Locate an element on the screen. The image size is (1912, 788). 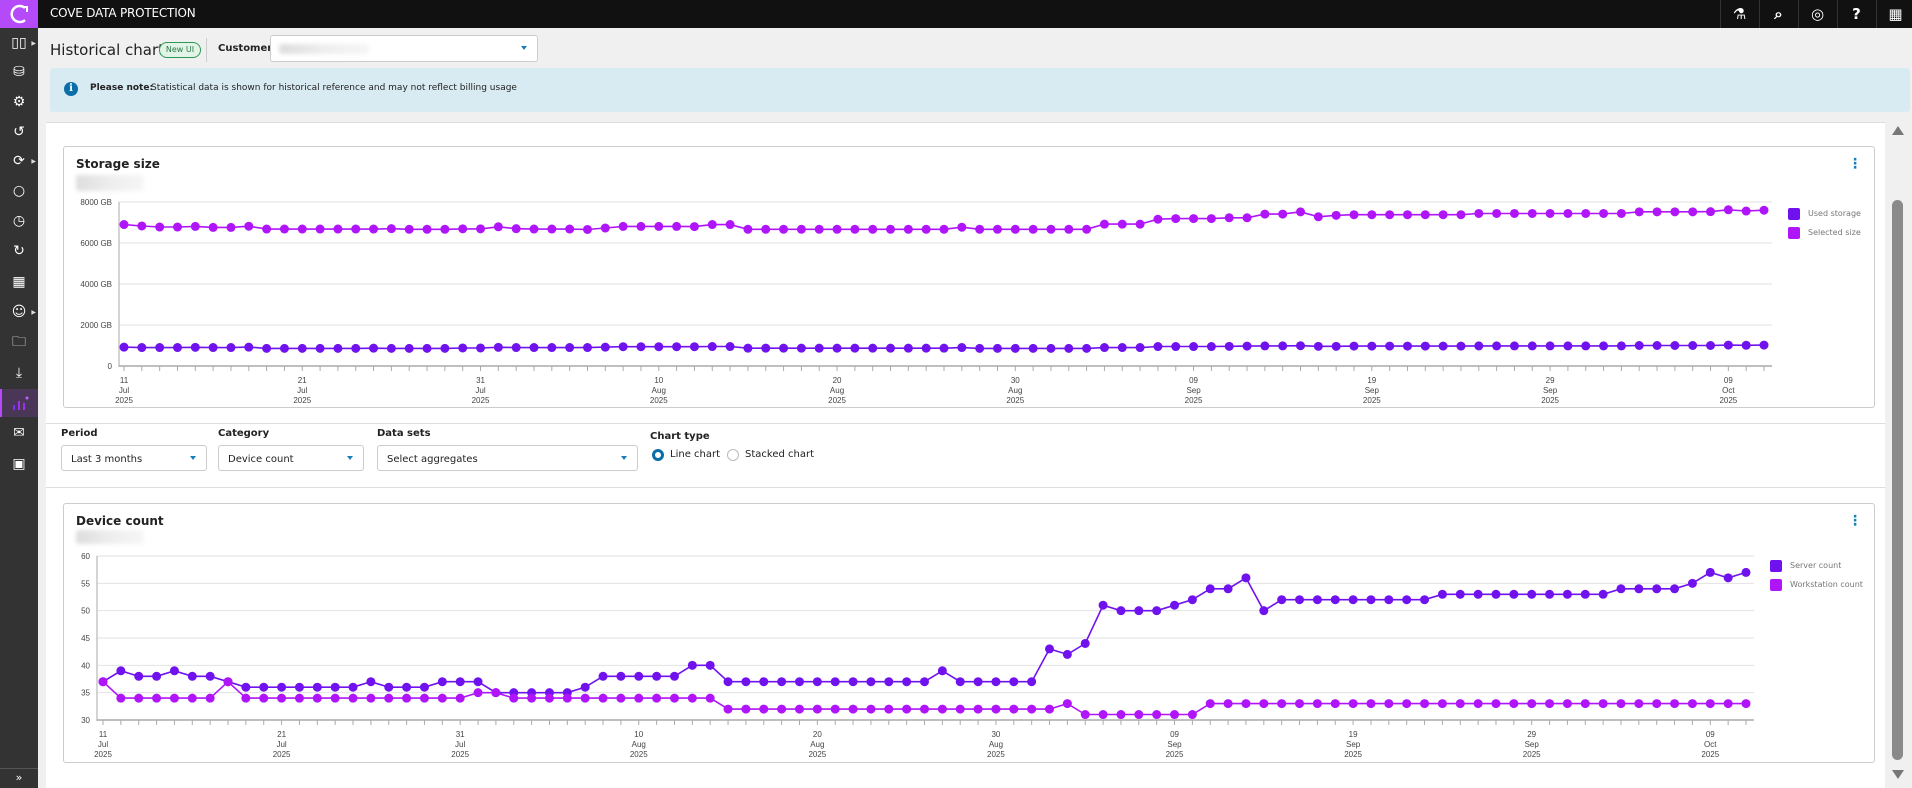
sync-icon: ⟳ ▶ is located at coordinates (24, 161).